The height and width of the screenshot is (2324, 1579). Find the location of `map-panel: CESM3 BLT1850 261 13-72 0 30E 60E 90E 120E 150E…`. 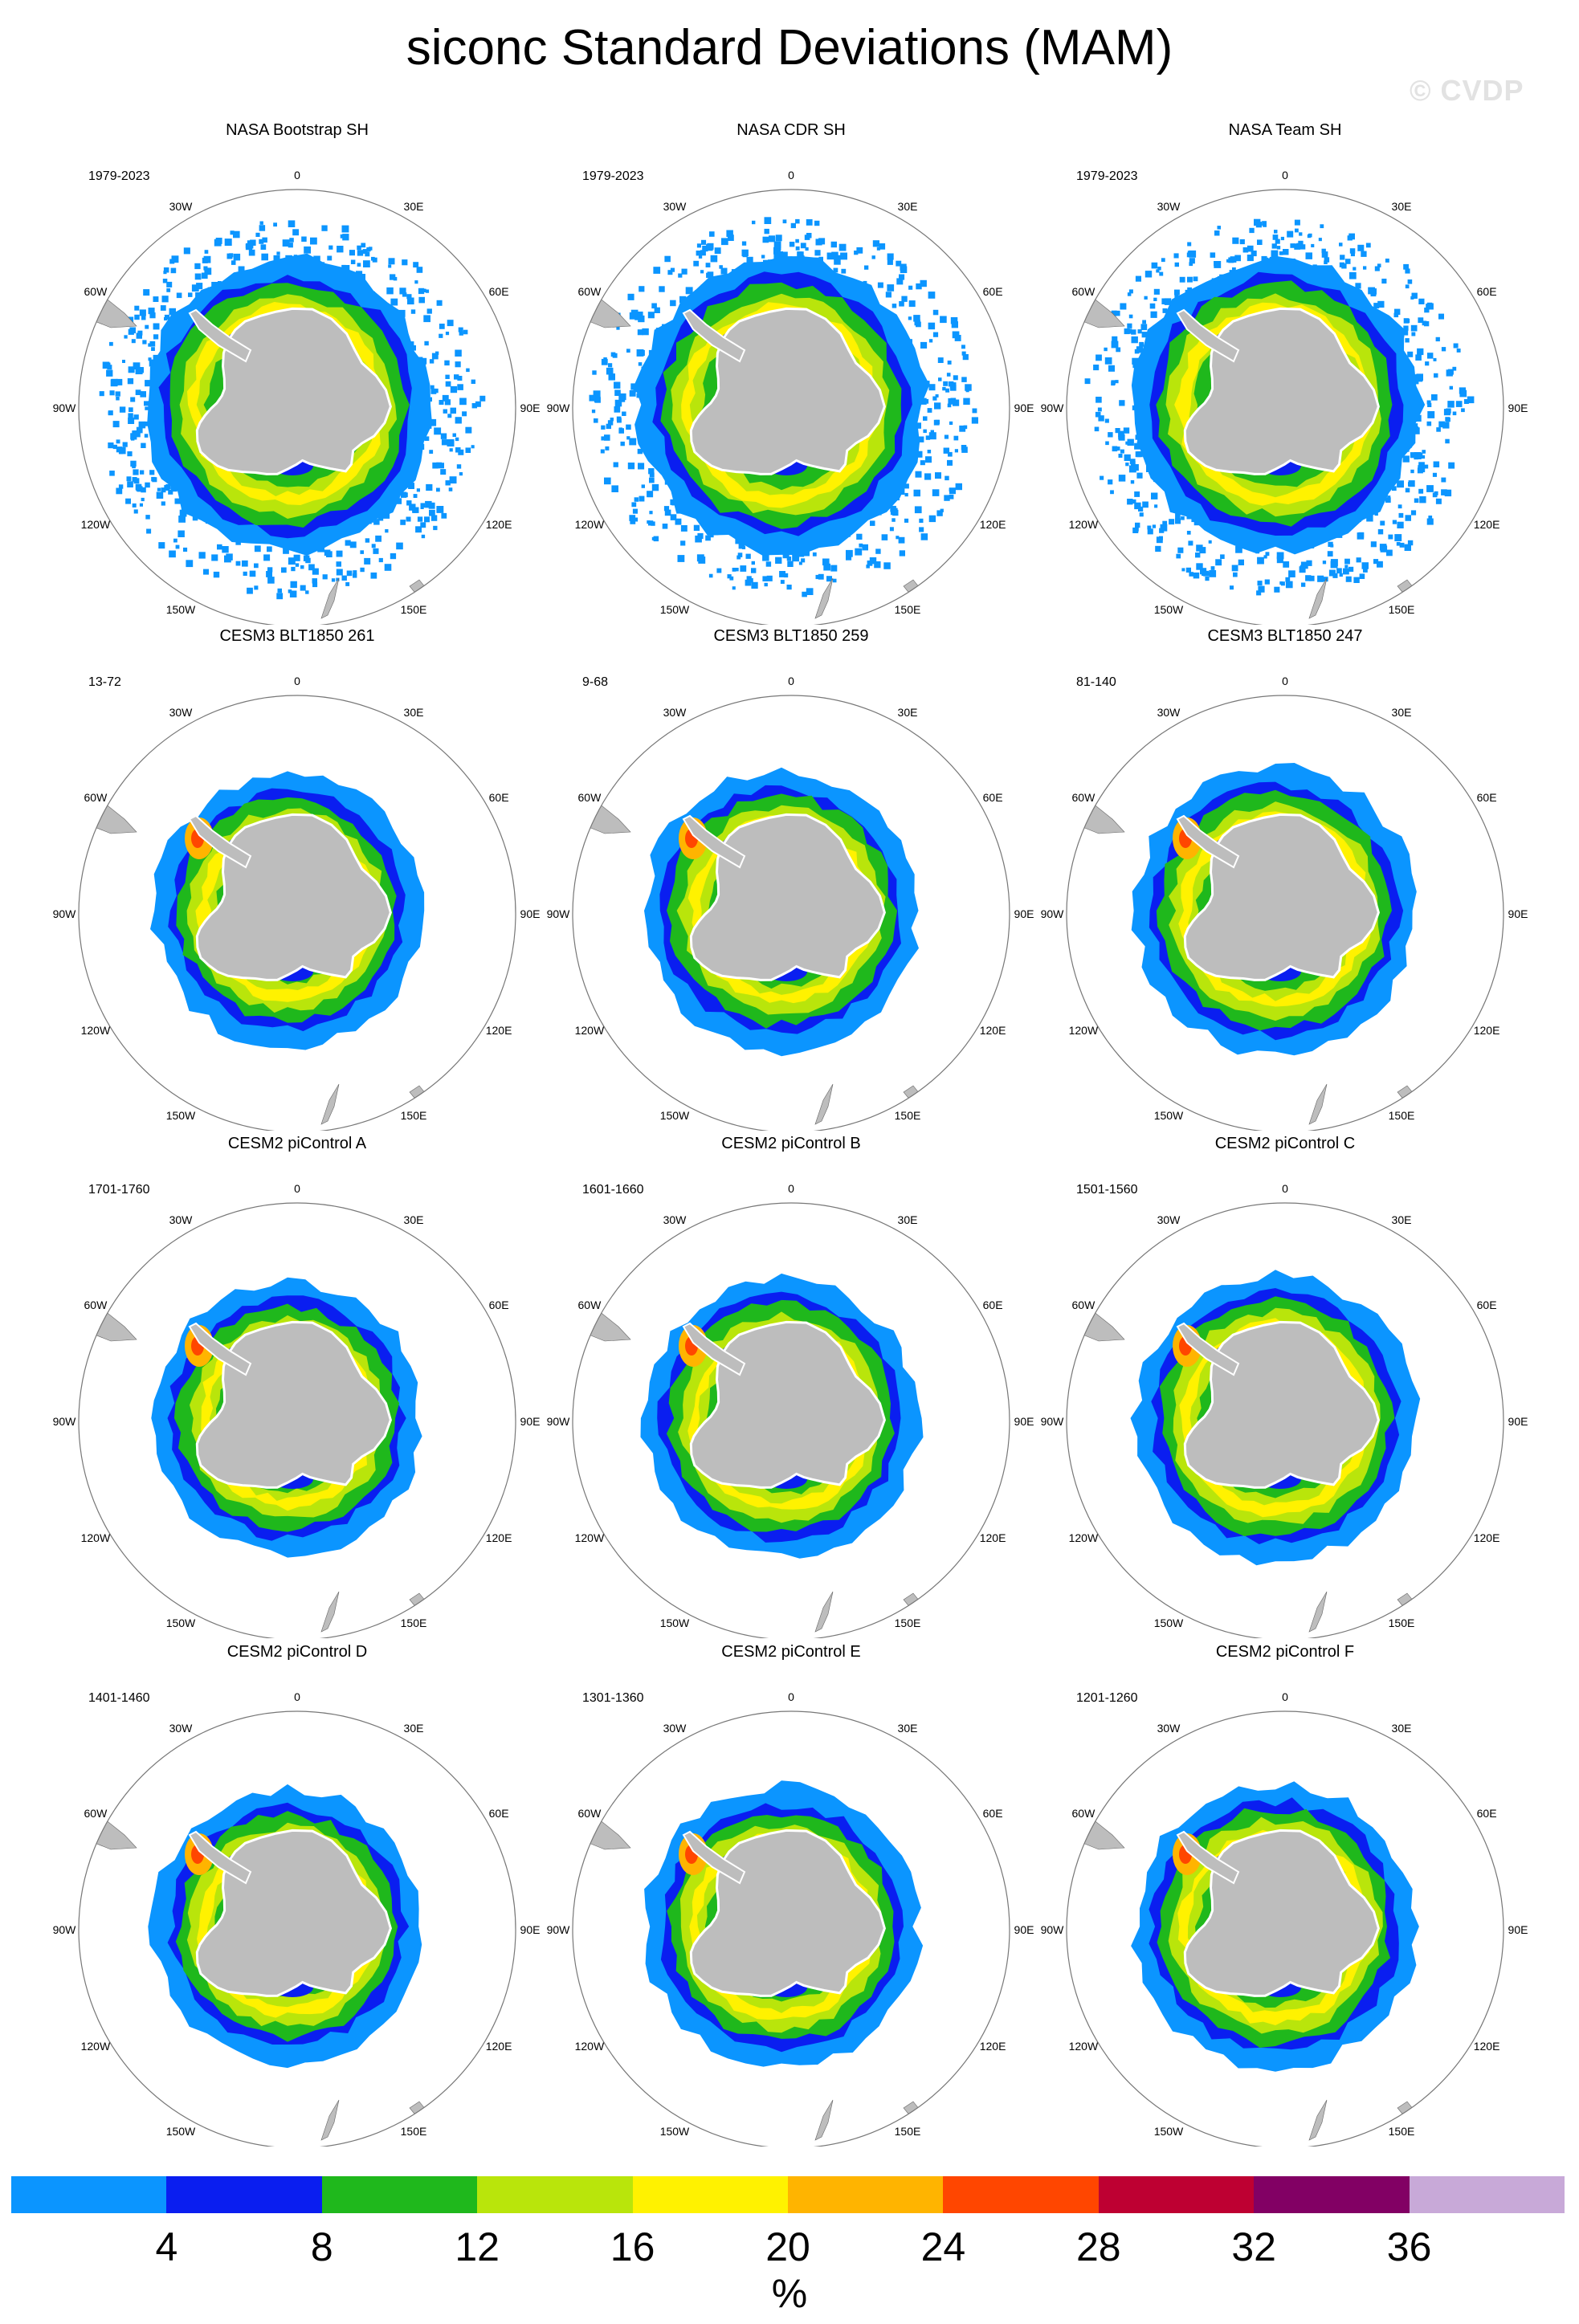

map-panel: CESM3 BLT1850 261 13-72 0 30E 60E 90E 120E 150E… is located at coordinates (297, 879).